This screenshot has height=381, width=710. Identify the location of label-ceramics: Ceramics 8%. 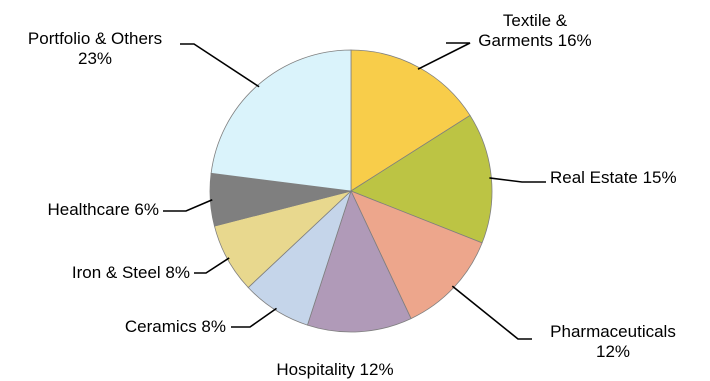
(175, 326).